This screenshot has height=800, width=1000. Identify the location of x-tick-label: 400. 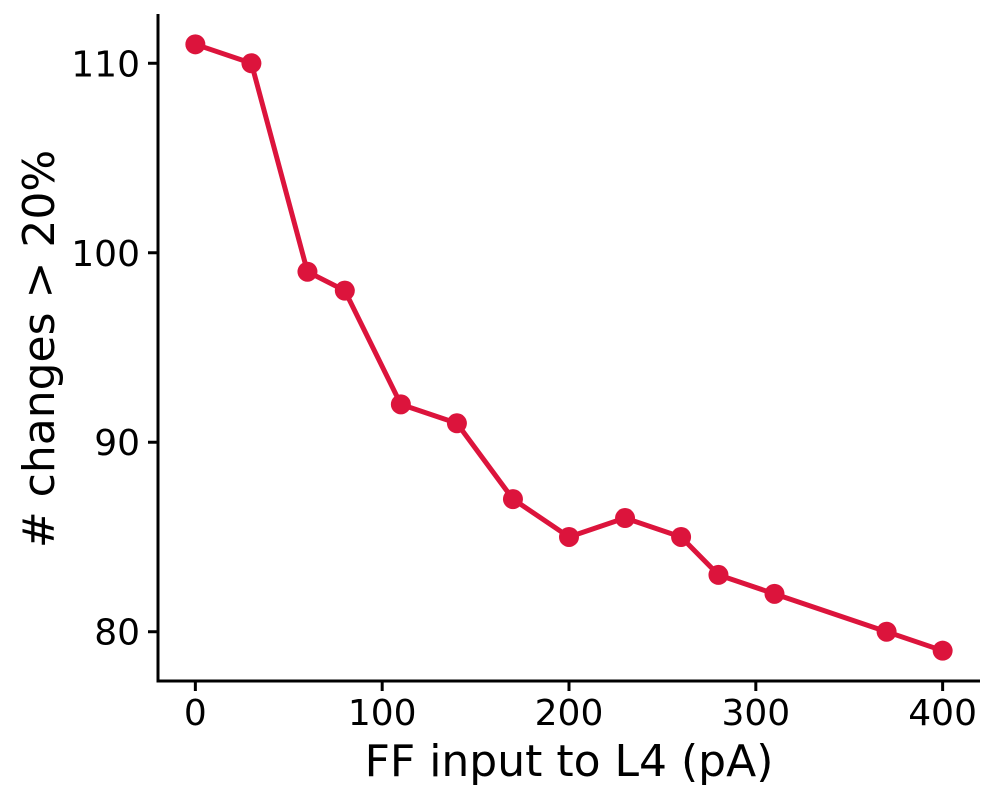
(942, 713).